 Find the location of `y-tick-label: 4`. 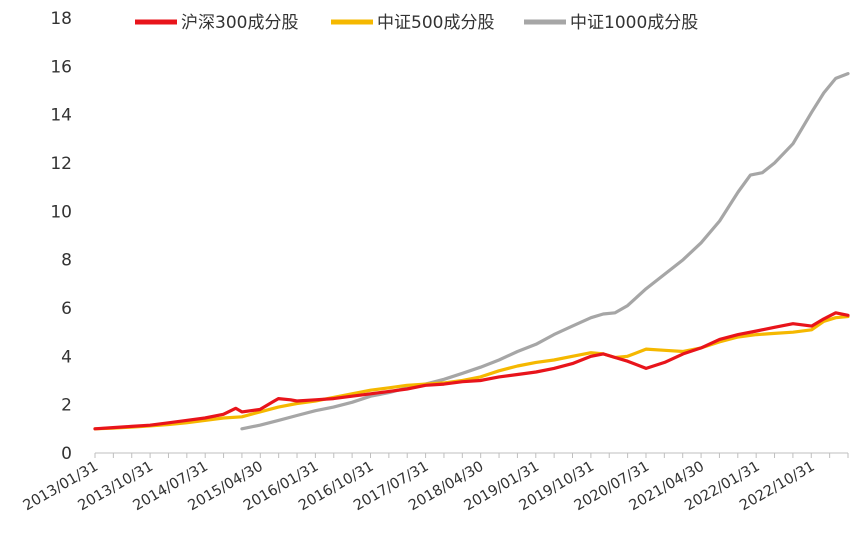

y-tick-label: 4 is located at coordinates (66, 357).